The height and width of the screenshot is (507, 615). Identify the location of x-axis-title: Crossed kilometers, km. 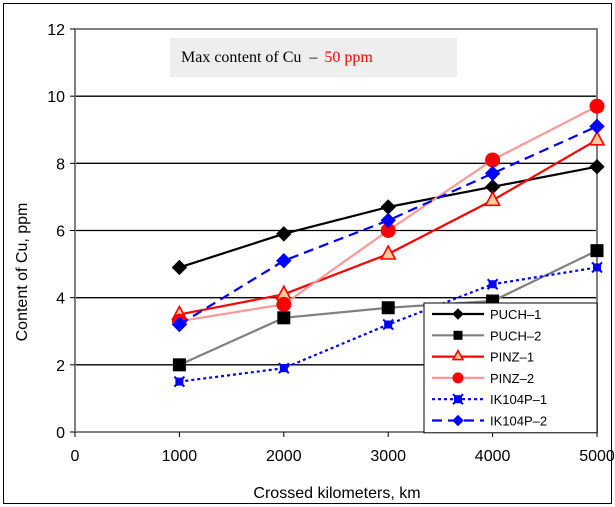
(336, 493).